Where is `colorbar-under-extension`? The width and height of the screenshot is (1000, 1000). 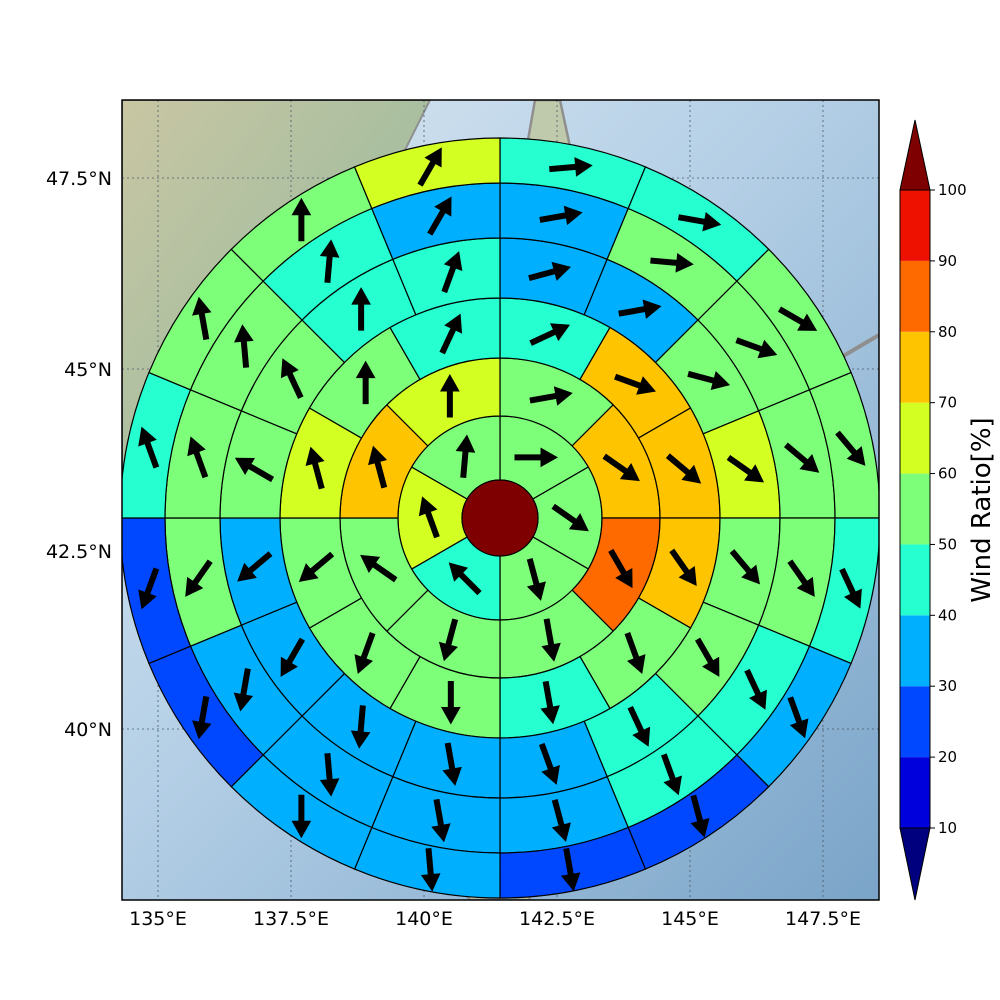
colorbar-under-extension is located at coordinates (915, 864).